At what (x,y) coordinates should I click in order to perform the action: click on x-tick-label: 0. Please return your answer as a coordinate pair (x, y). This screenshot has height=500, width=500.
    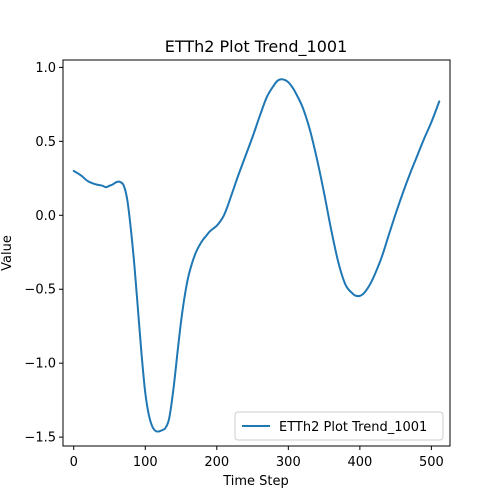
    Looking at the image, I should click on (74, 462).